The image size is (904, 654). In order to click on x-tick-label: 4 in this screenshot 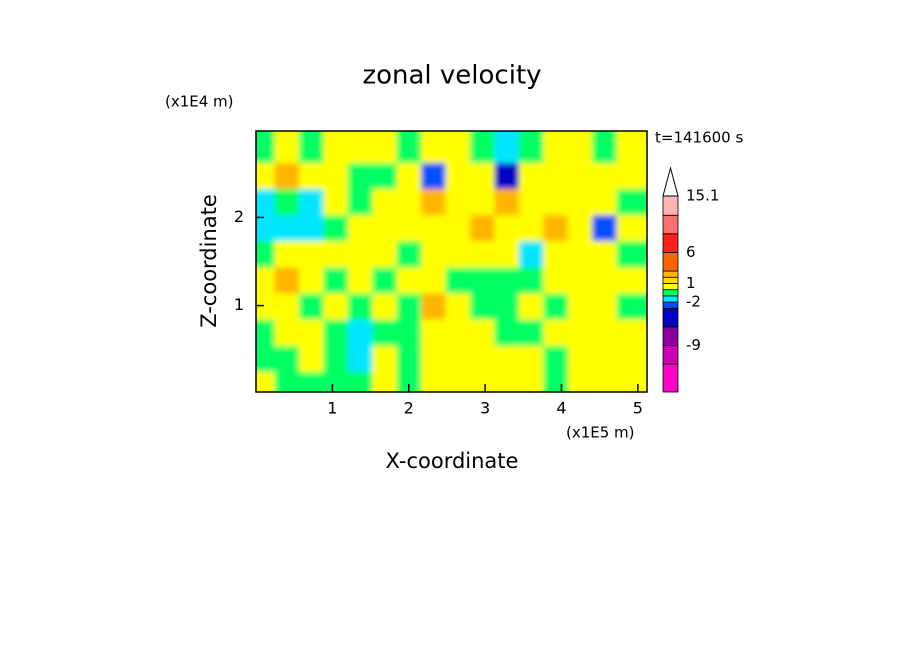, I will do `click(561, 408)`.